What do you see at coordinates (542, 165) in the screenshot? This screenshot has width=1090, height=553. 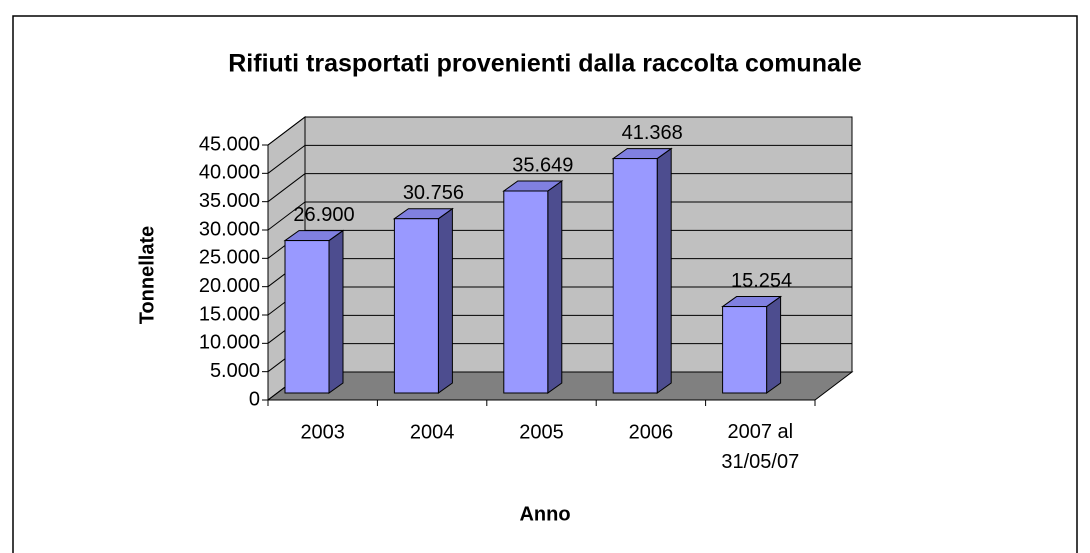 I see `value-label: 35.649` at bounding box center [542, 165].